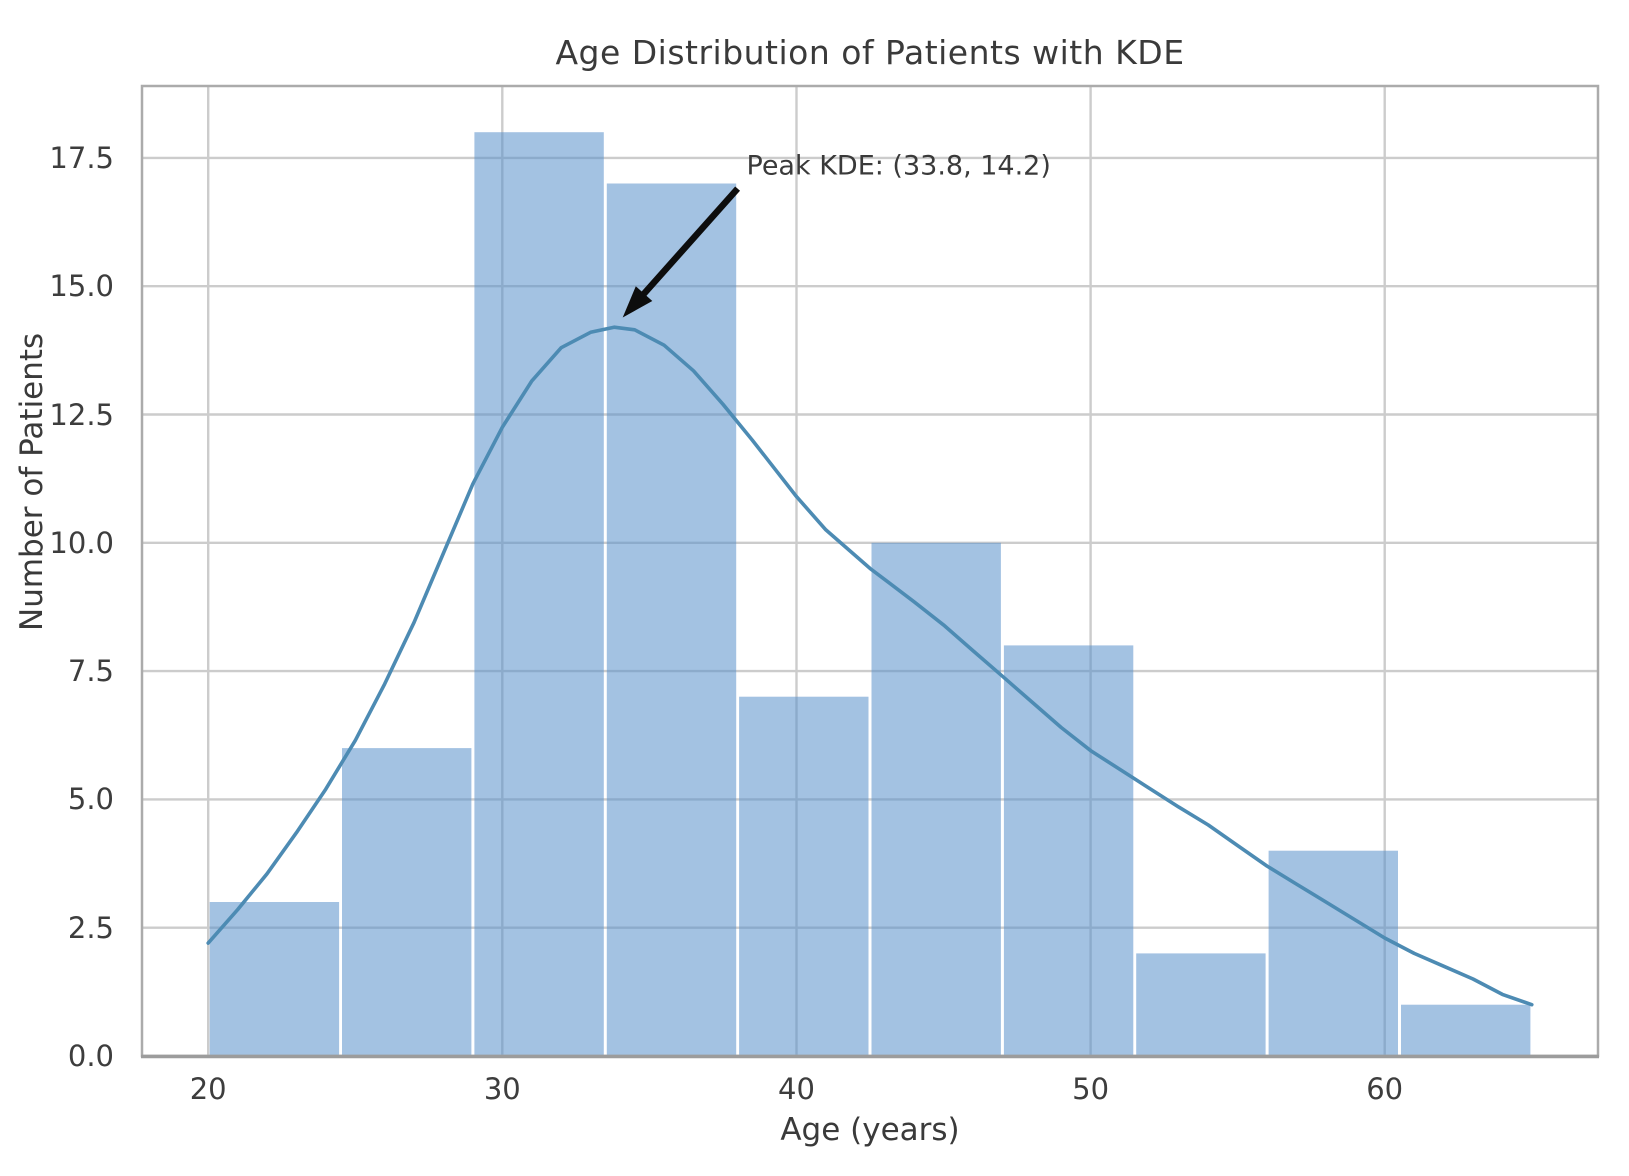 This screenshot has width=1629, height=1176. I want to click on annotation-arrow, so click(681, 252).